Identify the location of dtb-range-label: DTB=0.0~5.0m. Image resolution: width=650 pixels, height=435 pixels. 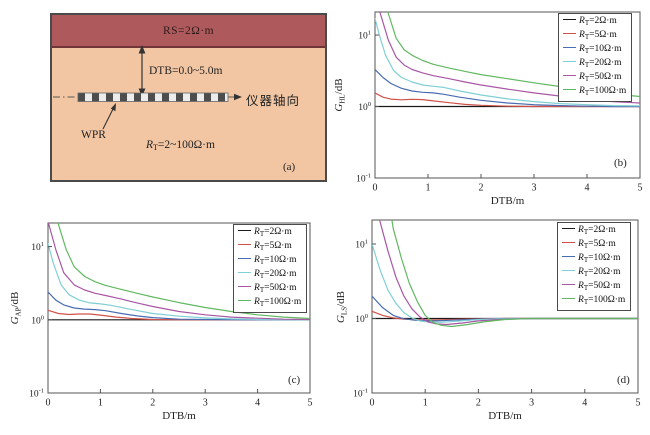
(186, 71).